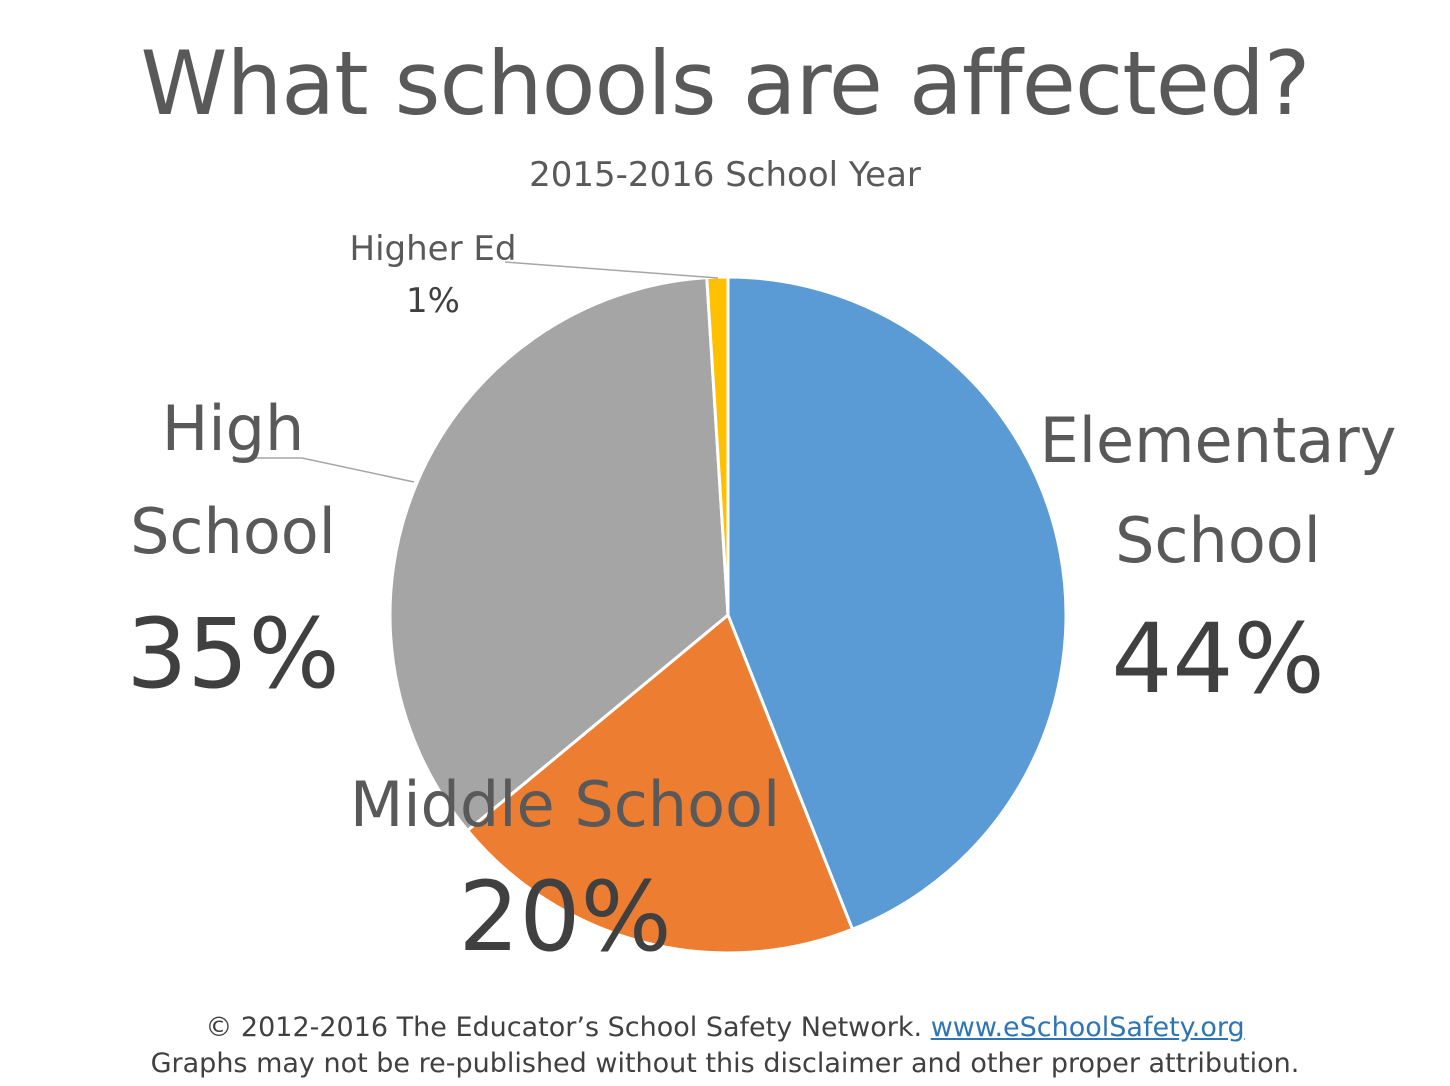  Describe the element at coordinates (1087, 1027) in the screenshot. I see `website-link: www.eSchoolSafety.org` at that location.